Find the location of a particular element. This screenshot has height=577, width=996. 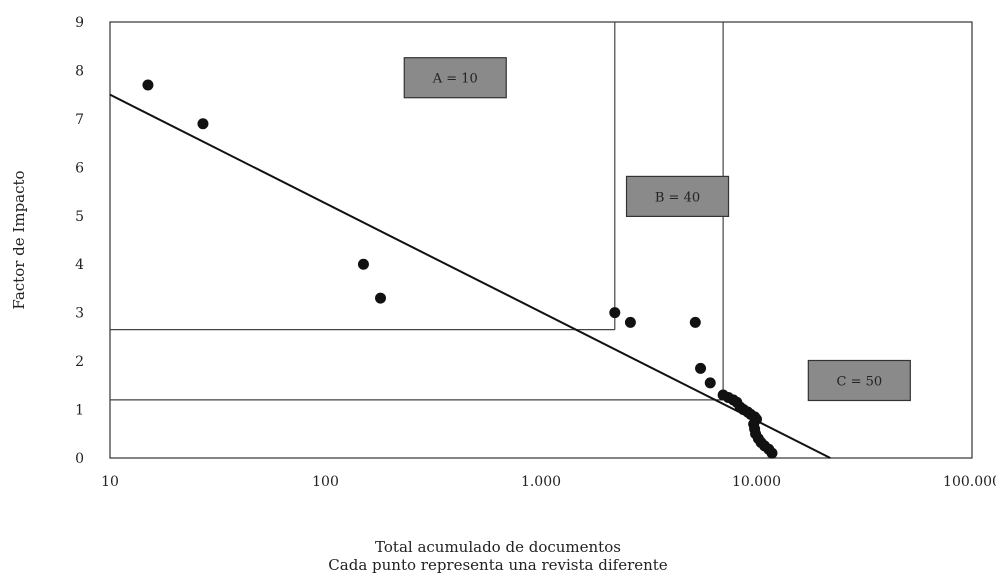

zone-label: B = 40 is located at coordinates (677, 197).